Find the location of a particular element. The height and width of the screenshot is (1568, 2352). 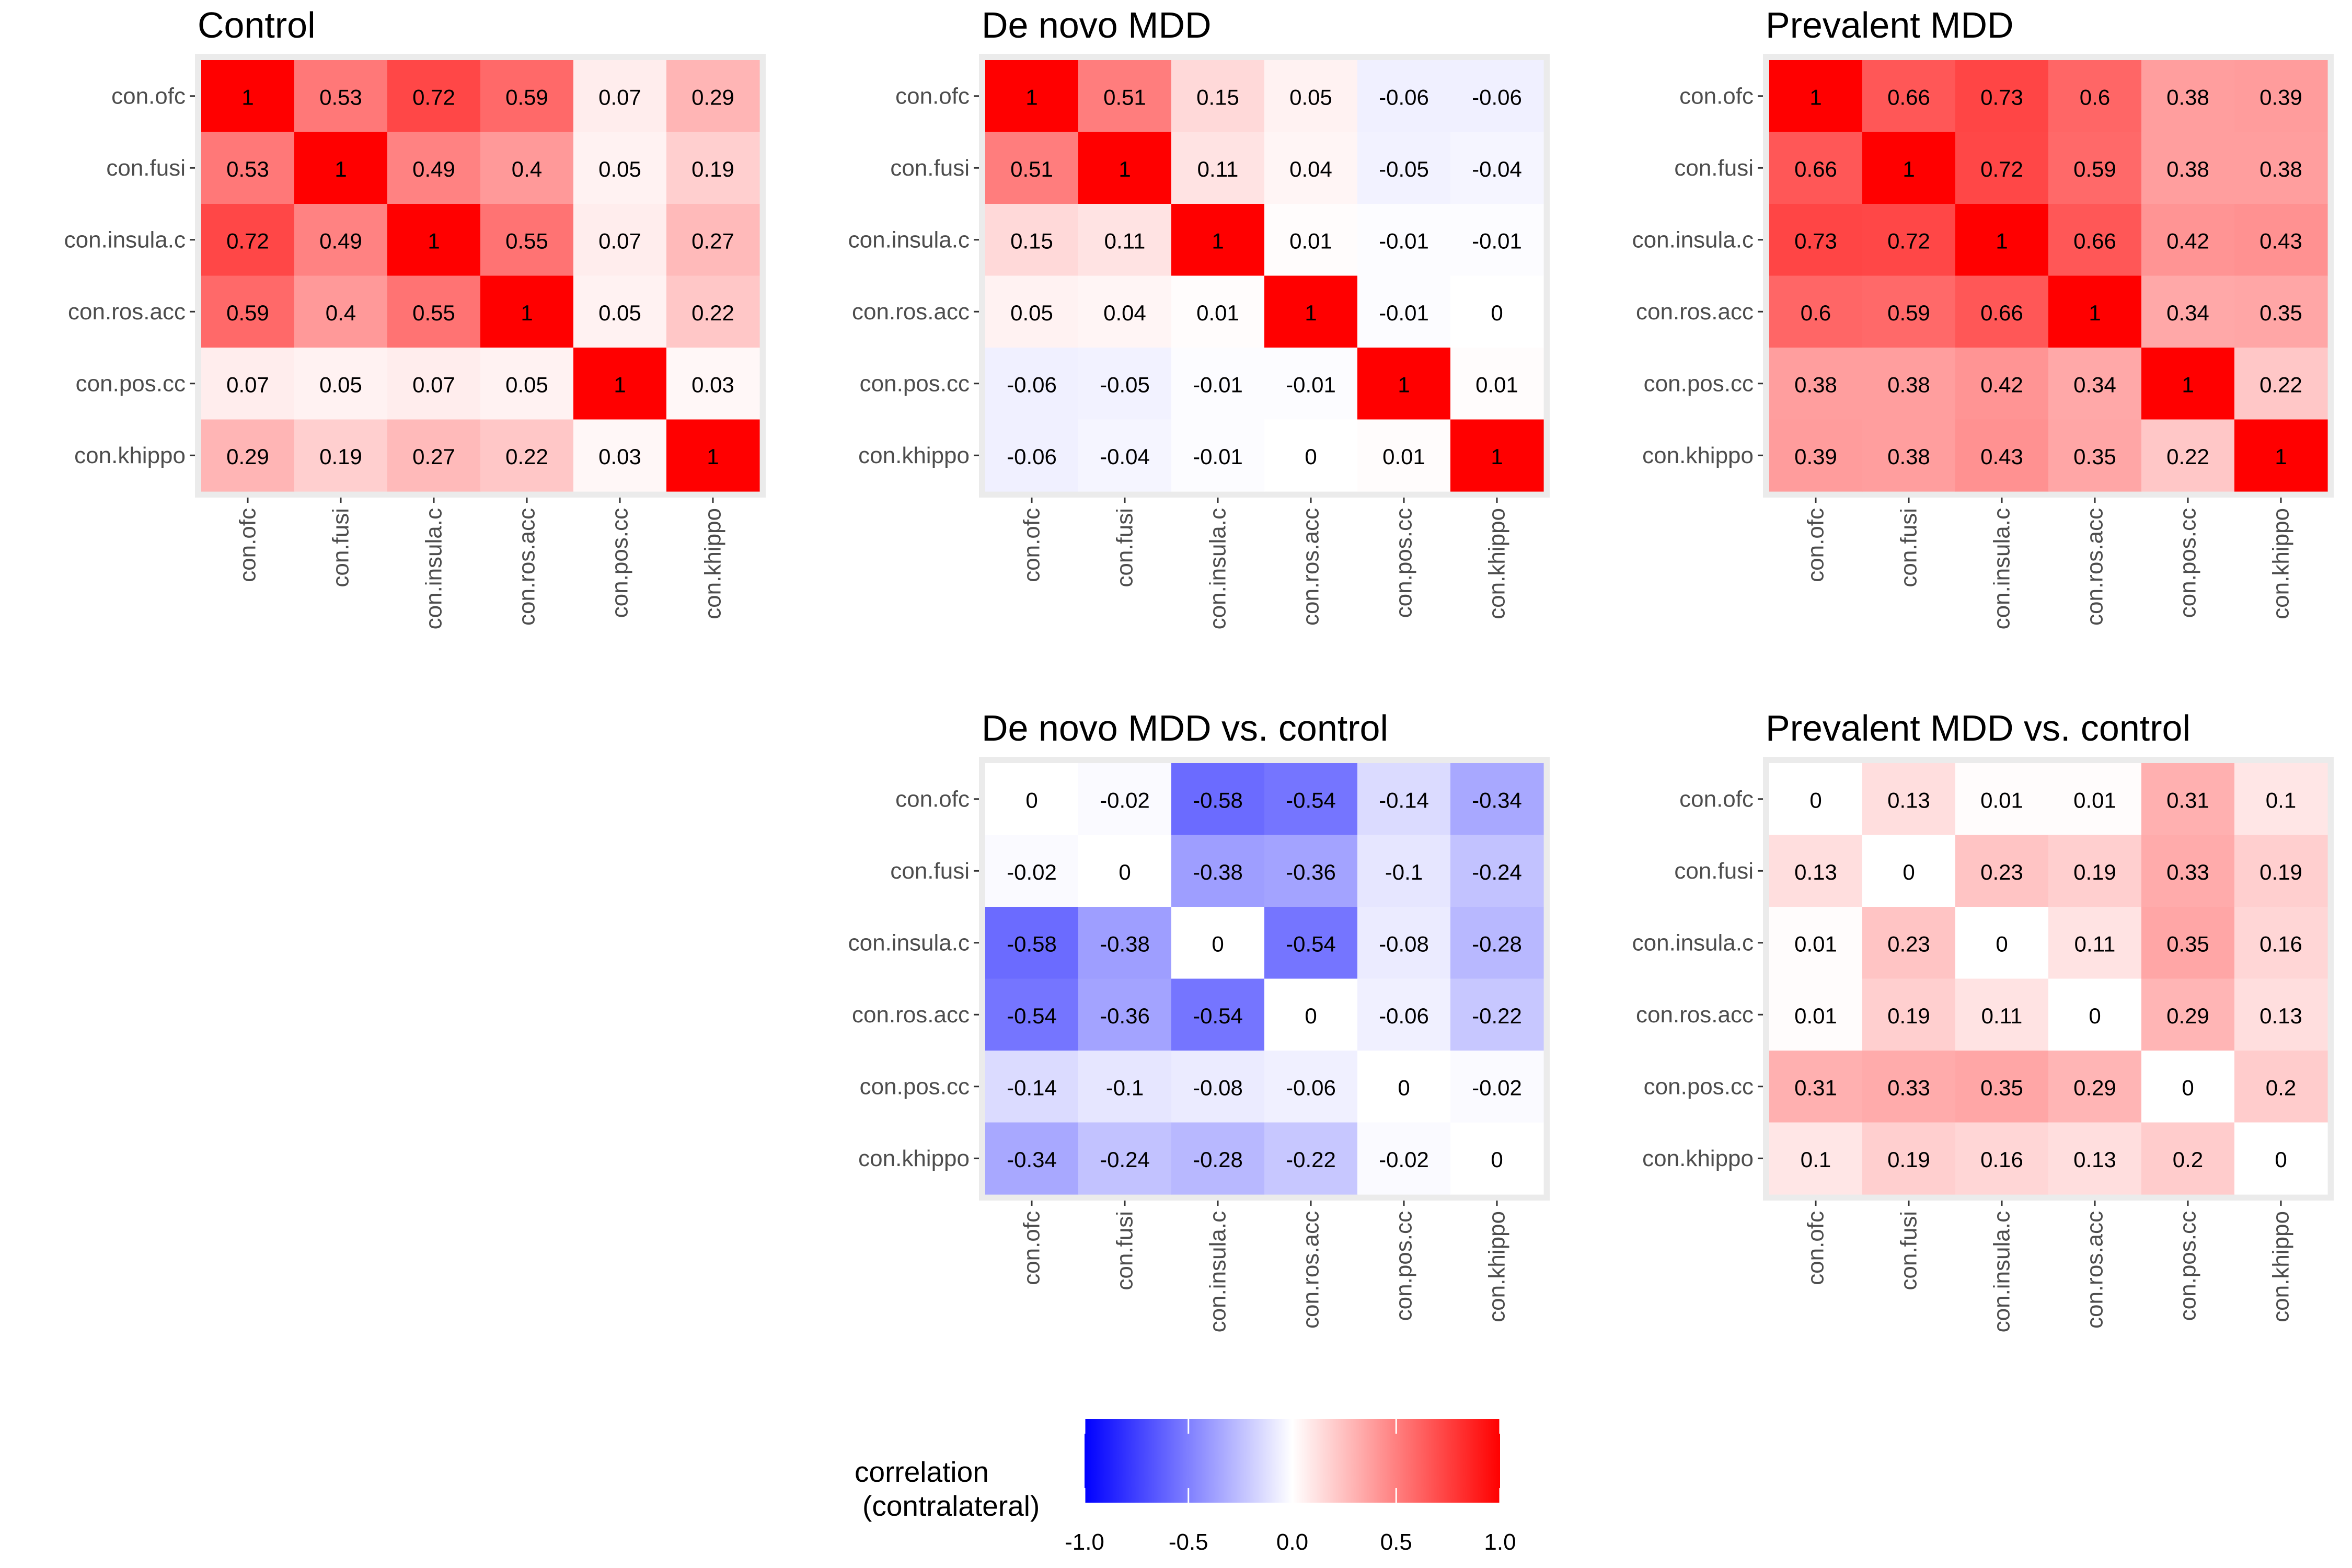

cell-value-label: -0.02 is located at coordinates (1497, 1087).